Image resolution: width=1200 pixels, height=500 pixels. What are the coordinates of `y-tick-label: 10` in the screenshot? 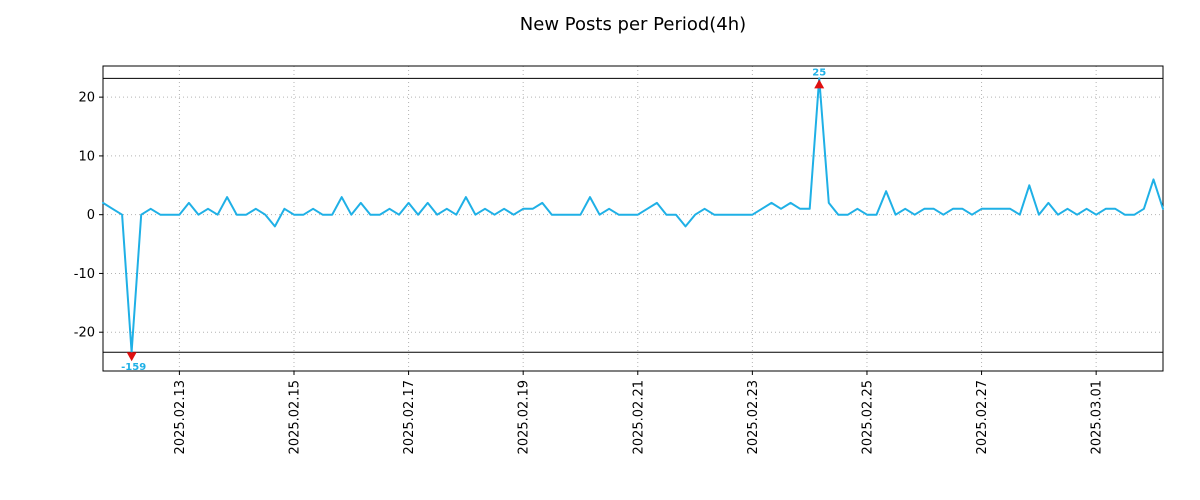 It's located at (86, 156).